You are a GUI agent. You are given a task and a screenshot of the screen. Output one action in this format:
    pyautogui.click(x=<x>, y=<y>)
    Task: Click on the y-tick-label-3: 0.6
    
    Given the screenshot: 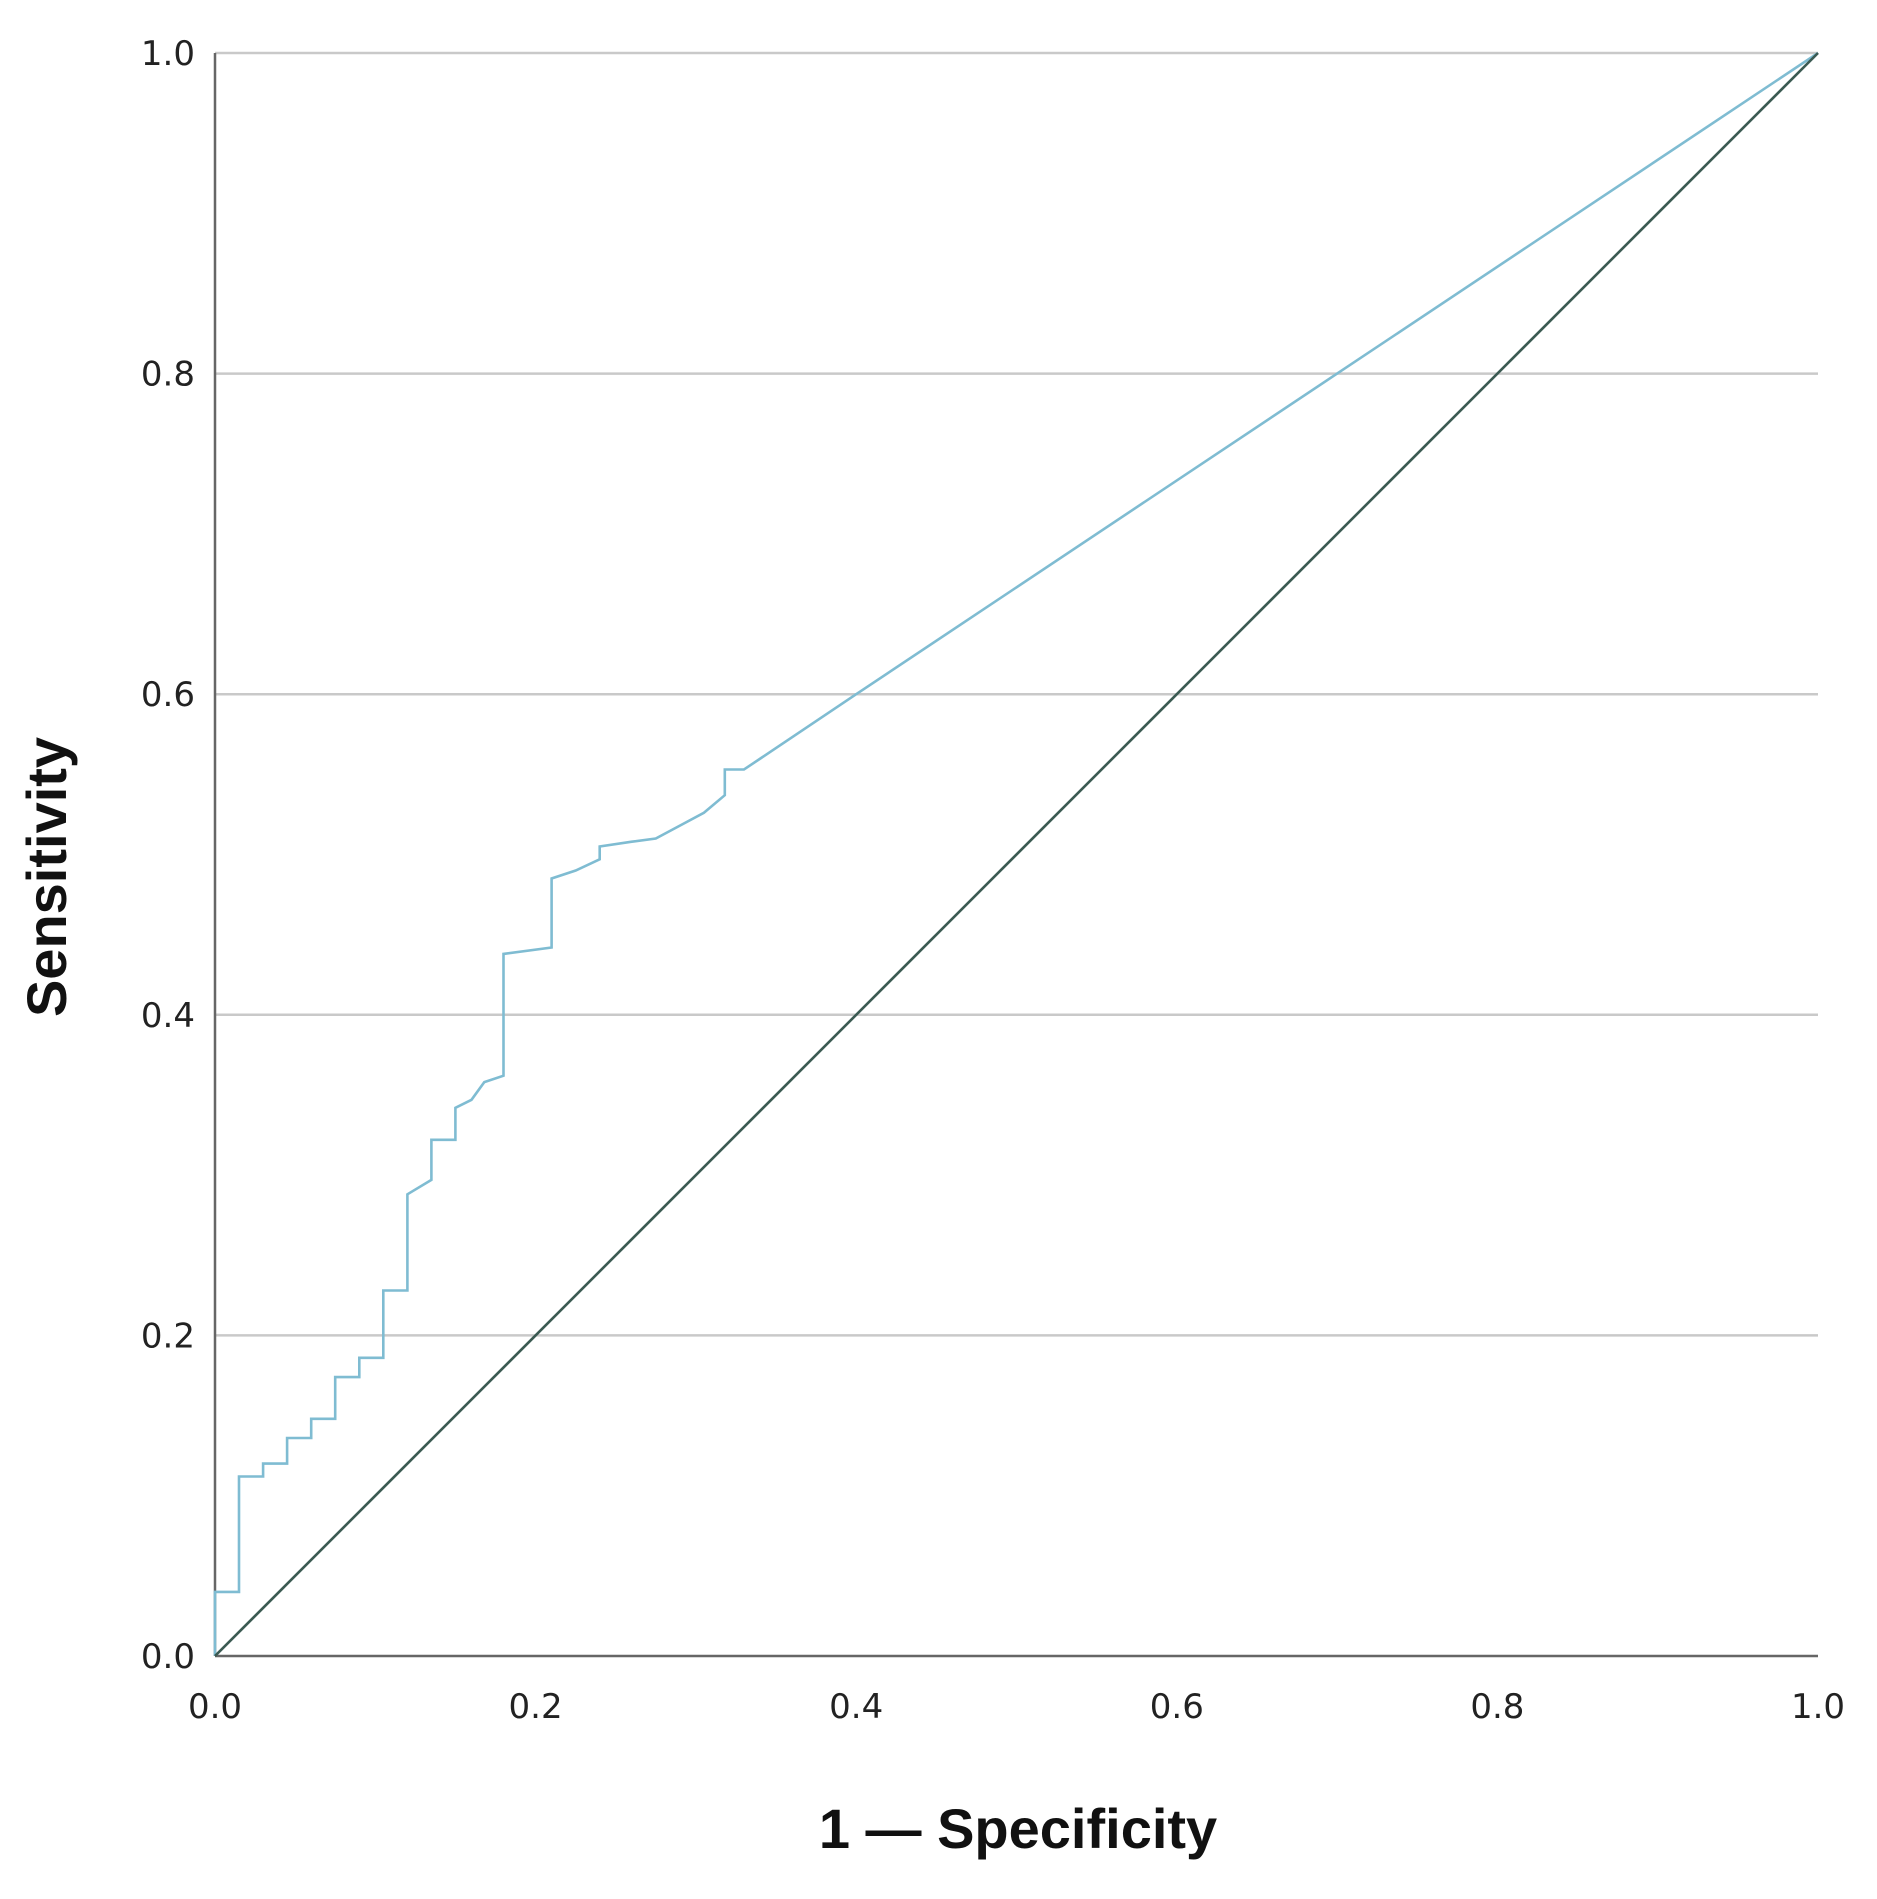 What is the action you would take?
    pyautogui.click(x=168, y=695)
    